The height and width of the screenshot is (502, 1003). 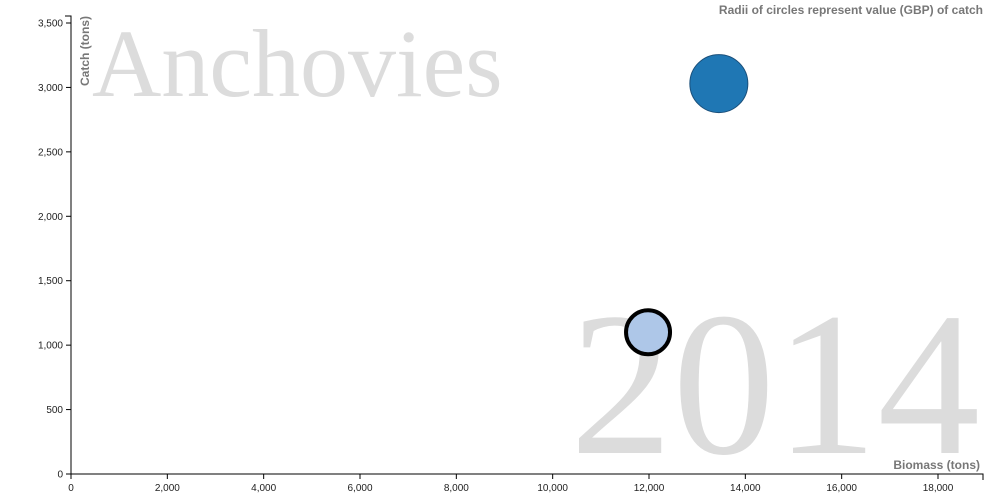 I want to click on y-tick-label: 0, so click(x=60, y=475).